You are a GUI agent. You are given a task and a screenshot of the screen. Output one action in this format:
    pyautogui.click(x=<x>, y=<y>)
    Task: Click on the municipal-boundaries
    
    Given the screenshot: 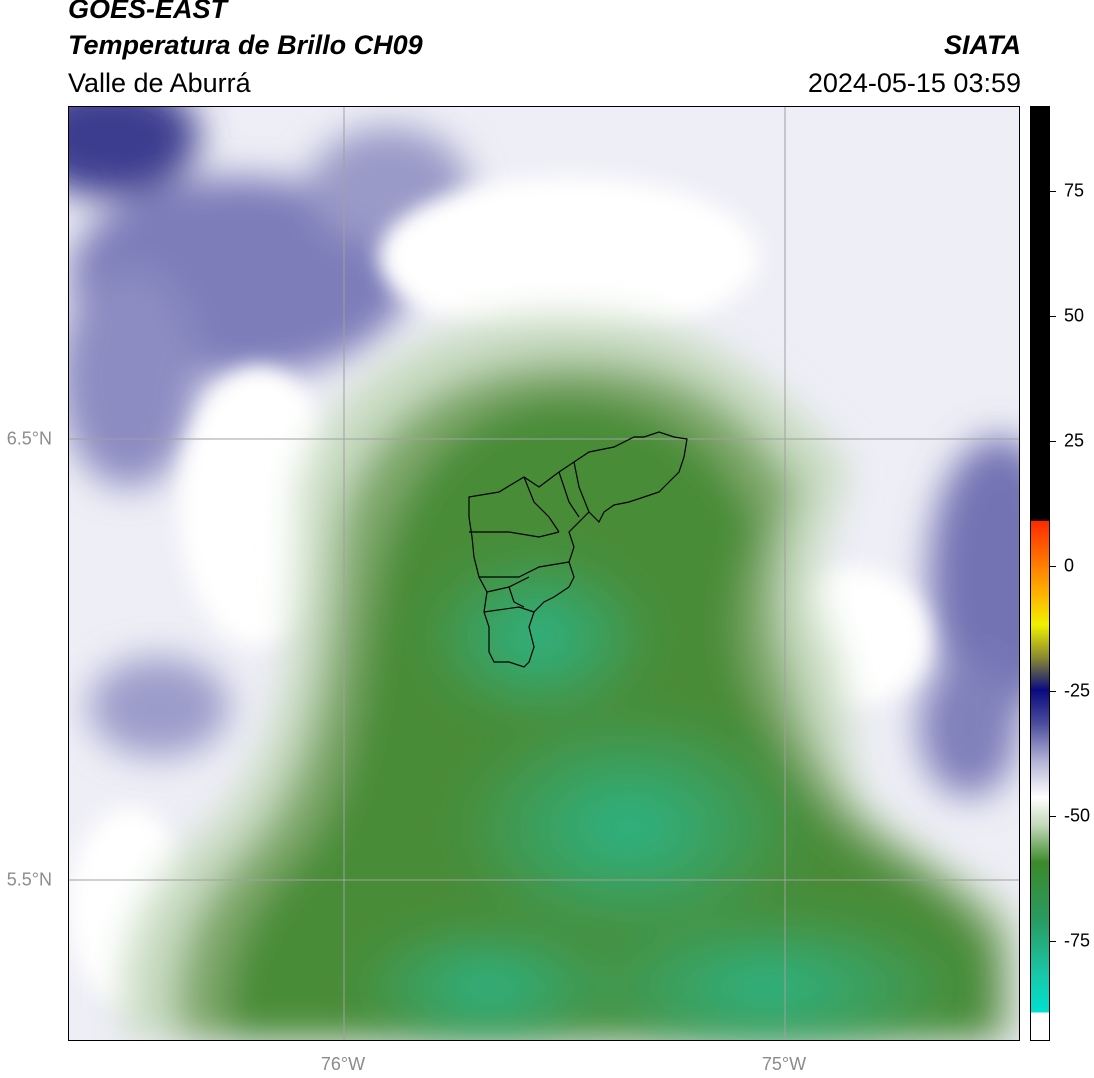 What is the action you would take?
    pyautogui.click(x=578, y=549)
    